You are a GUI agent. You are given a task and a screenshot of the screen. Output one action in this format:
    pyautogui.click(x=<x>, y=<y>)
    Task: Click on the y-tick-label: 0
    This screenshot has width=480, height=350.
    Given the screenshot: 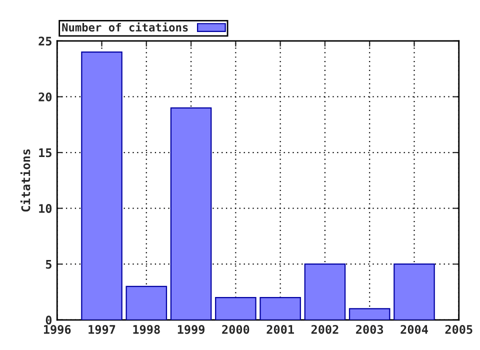 What is the action you would take?
    pyautogui.click(x=49, y=320)
    